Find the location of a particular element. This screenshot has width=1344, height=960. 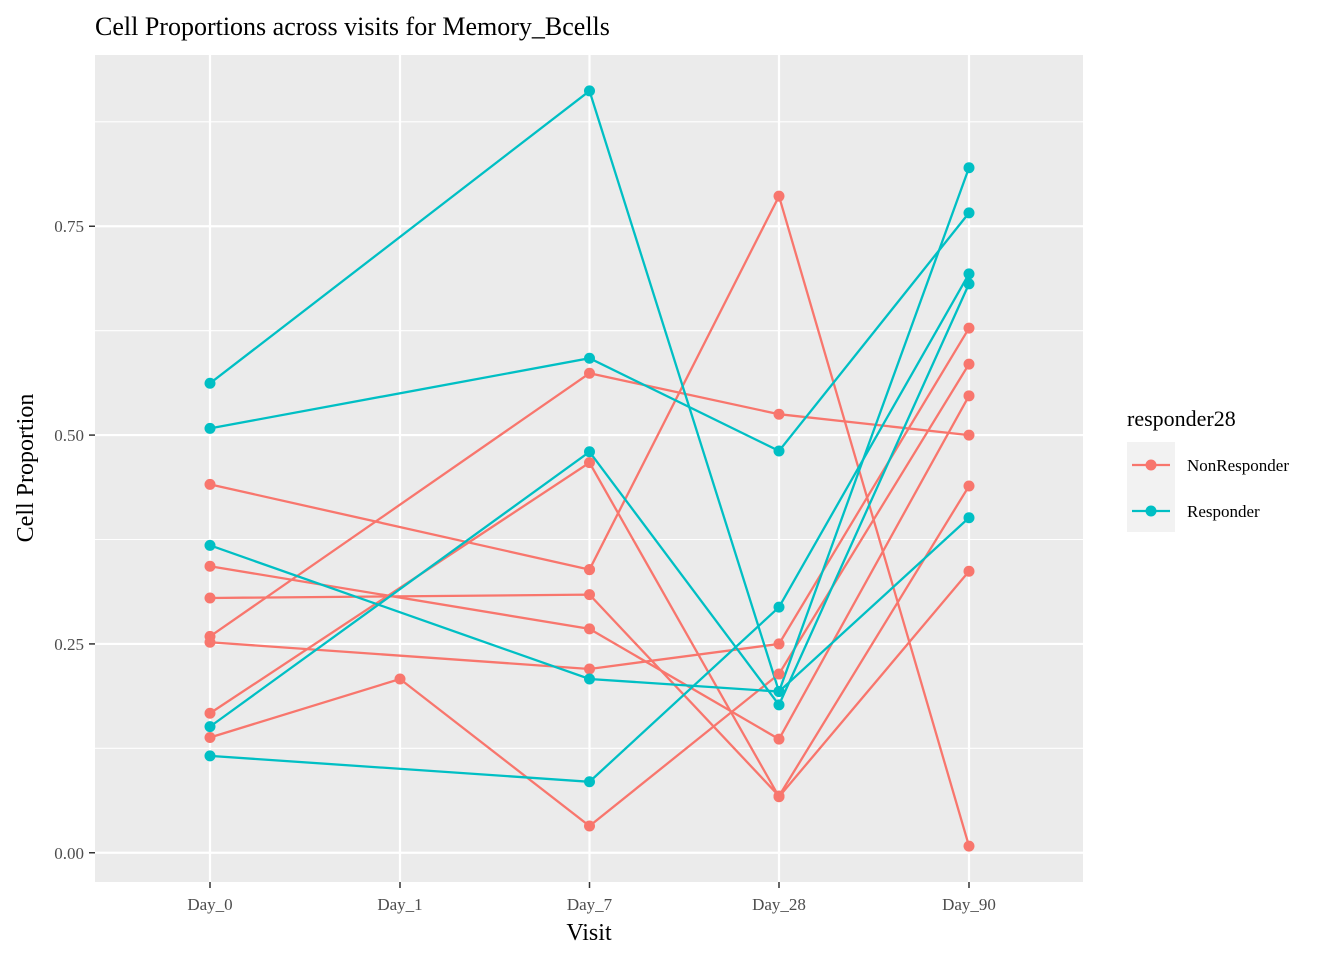

x-tick-label: Day_0 is located at coordinates (209, 904).